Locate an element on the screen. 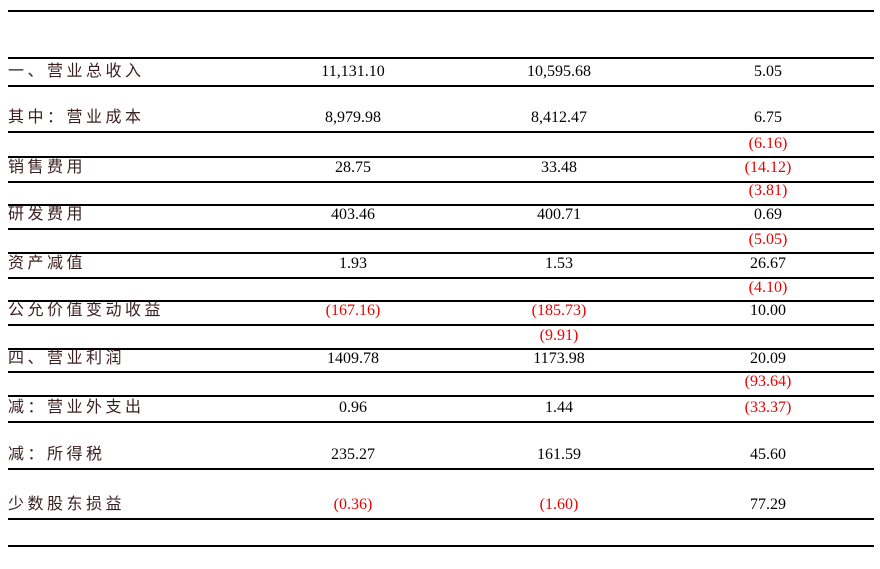 The height and width of the screenshot is (569, 880). cell-value: (33.37) is located at coordinates (768, 407).